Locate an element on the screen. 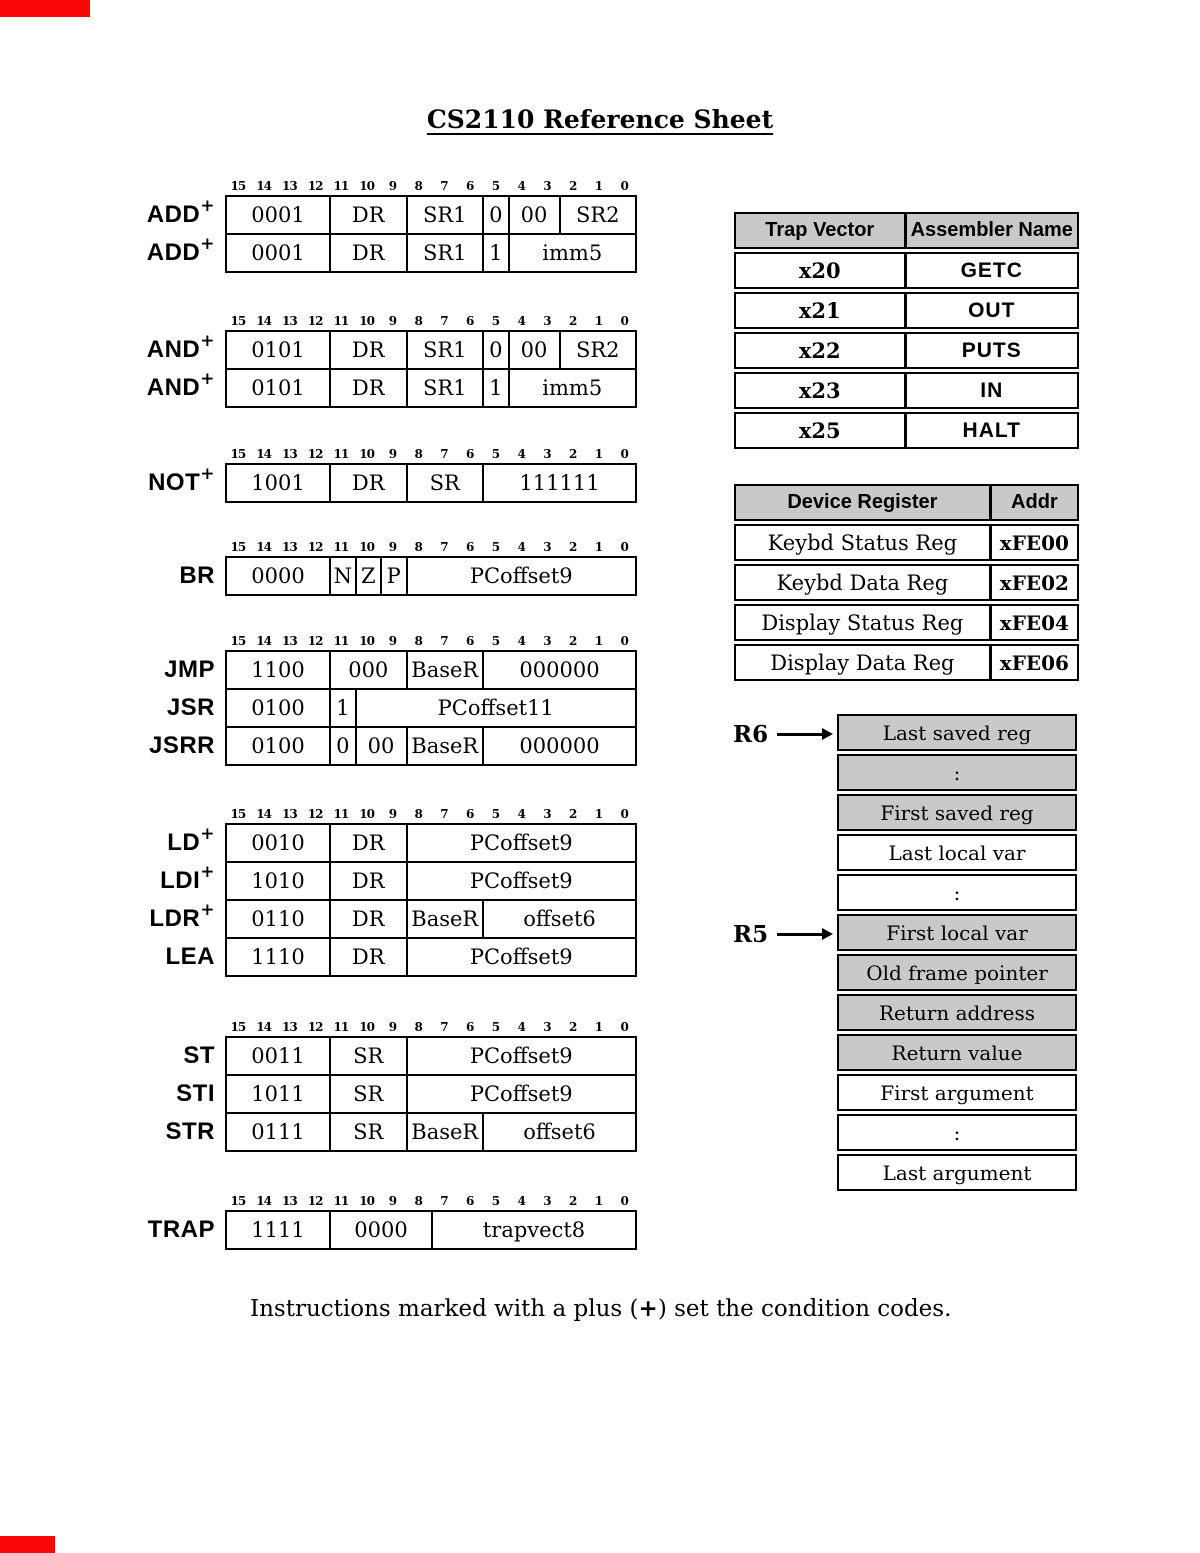 The height and width of the screenshot is (1553, 1200). stack-frame-label: Return address is located at coordinates (957, 1012).